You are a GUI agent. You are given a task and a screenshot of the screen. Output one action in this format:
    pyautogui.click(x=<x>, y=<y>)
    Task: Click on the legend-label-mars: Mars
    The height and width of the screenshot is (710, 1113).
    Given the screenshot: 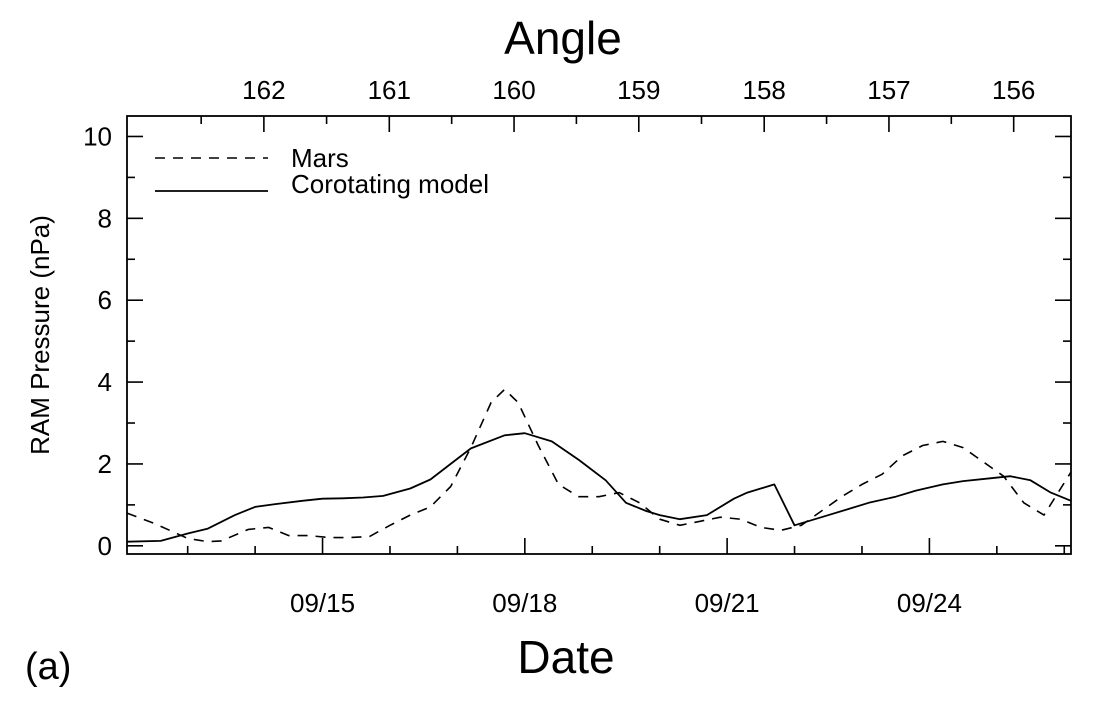 What is the action you would take?
    pyautogui.click(x=320, y=158)
    